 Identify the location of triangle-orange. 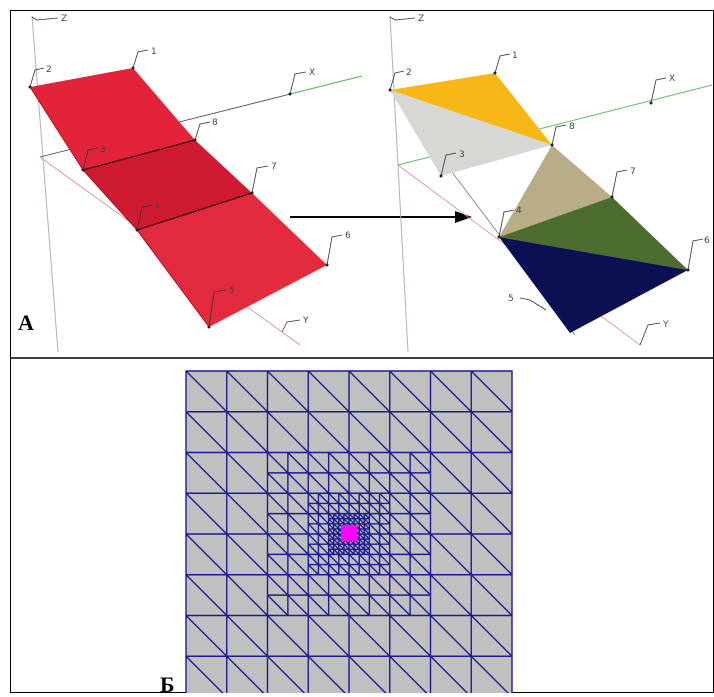
(471, 109).